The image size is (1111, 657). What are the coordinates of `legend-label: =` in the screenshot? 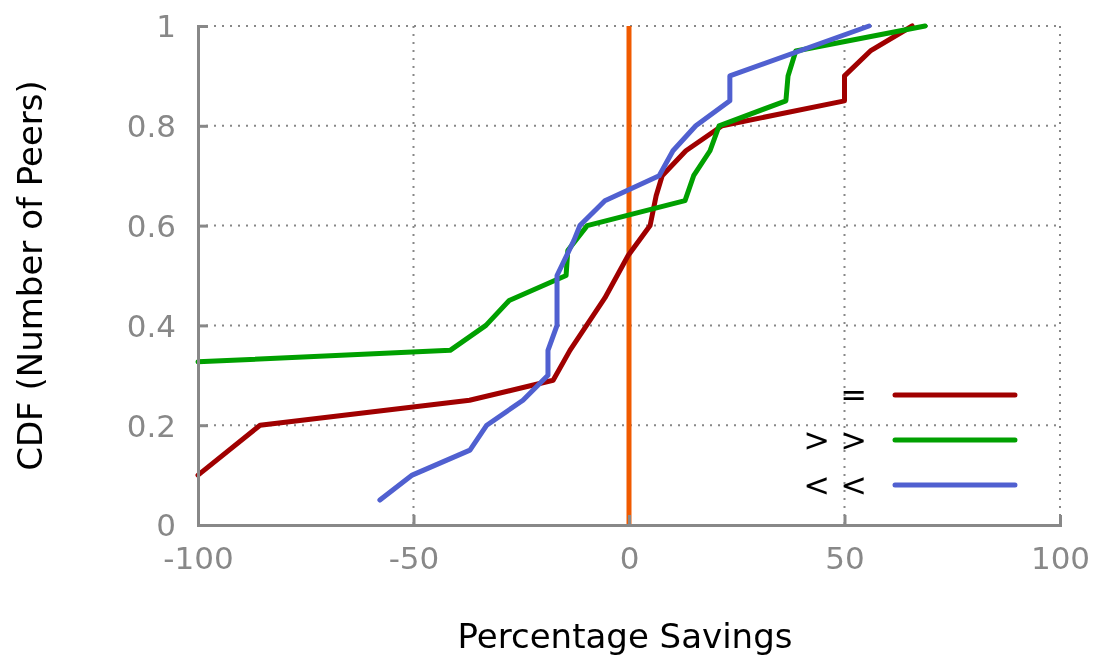 It's located at (853, 395).